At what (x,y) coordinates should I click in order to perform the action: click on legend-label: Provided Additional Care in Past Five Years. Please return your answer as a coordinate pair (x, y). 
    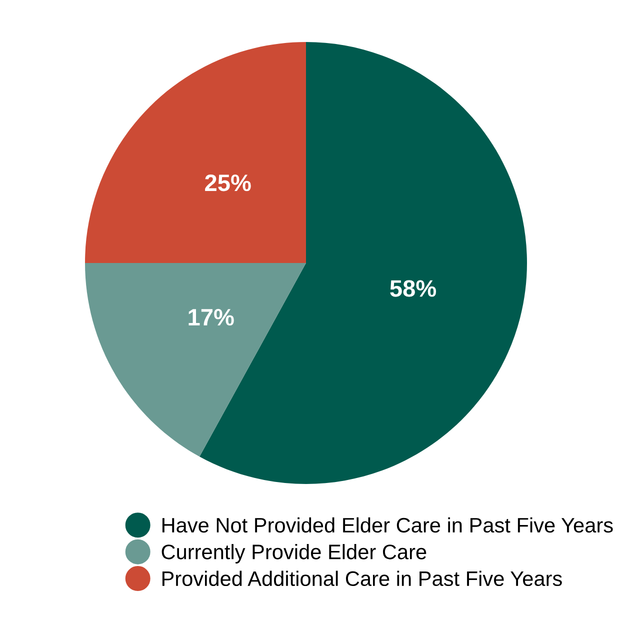
    Looking at the image, I should click on (362, 578).